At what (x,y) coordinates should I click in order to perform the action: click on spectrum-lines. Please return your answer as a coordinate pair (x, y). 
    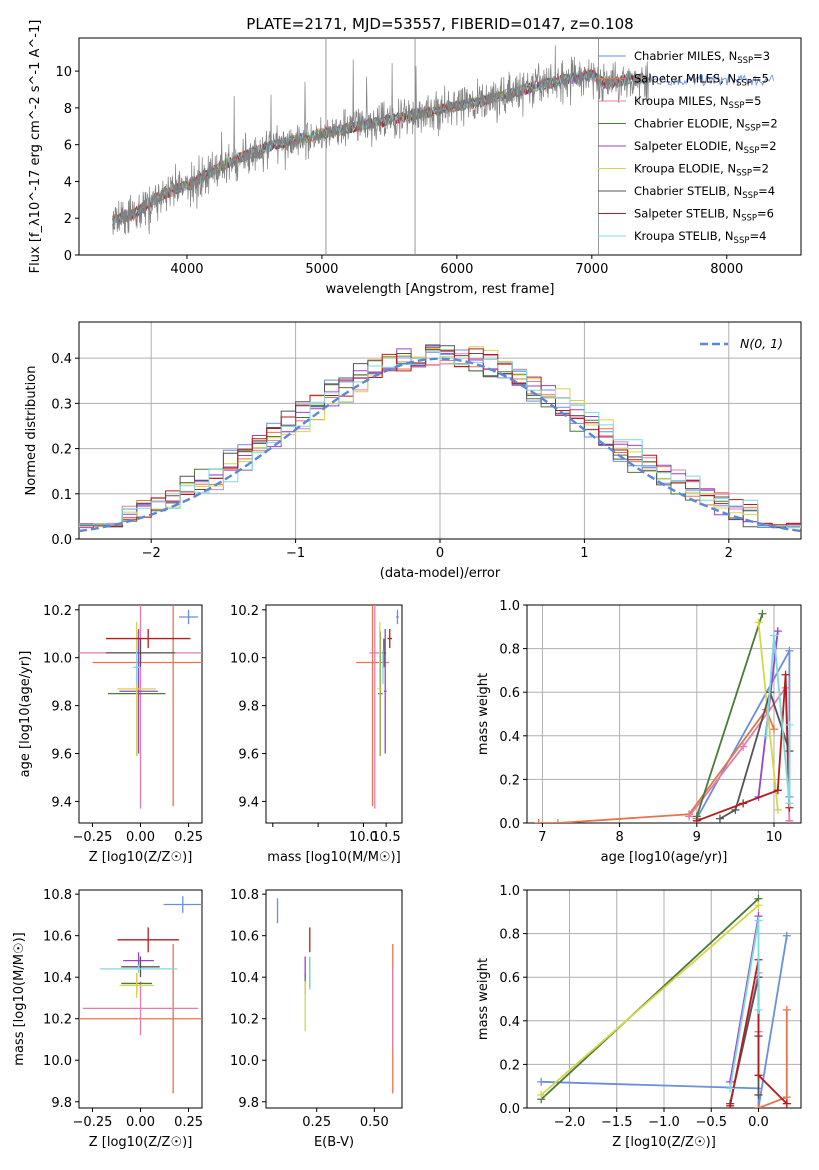
    Looking at the image, I should click on (443, 146).